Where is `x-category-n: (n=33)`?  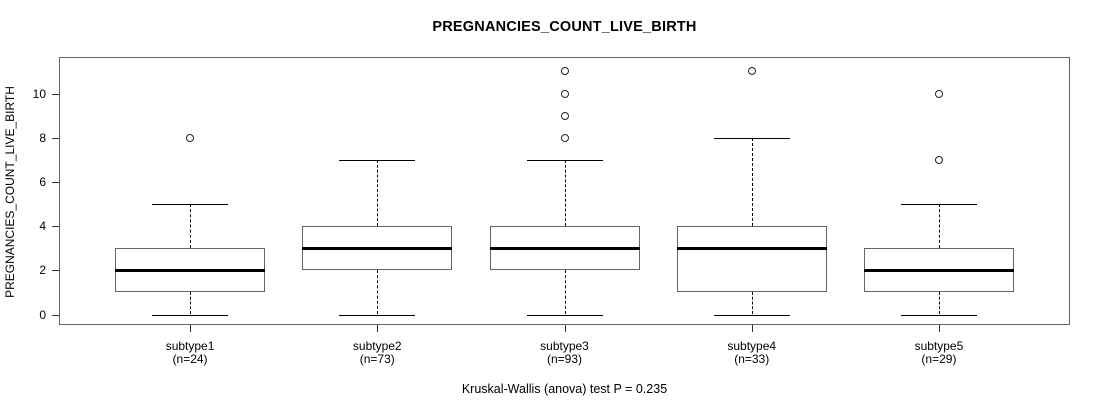 x-category-n: (n=33) is located at coordinates (752, 359).